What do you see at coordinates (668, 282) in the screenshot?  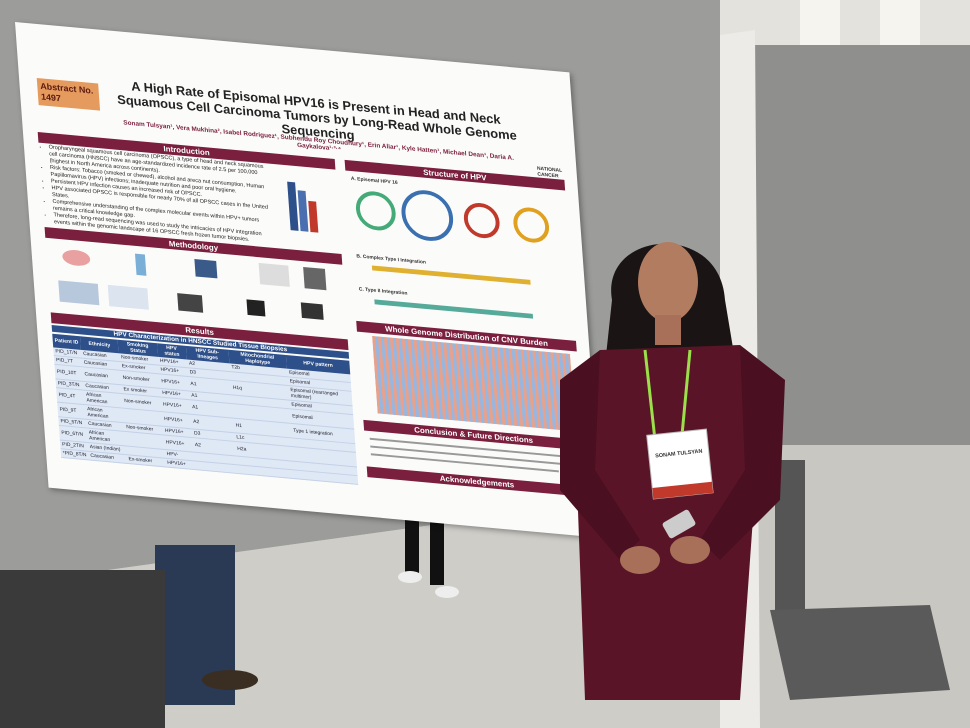 I see `face` at bounding box center [668, 282].